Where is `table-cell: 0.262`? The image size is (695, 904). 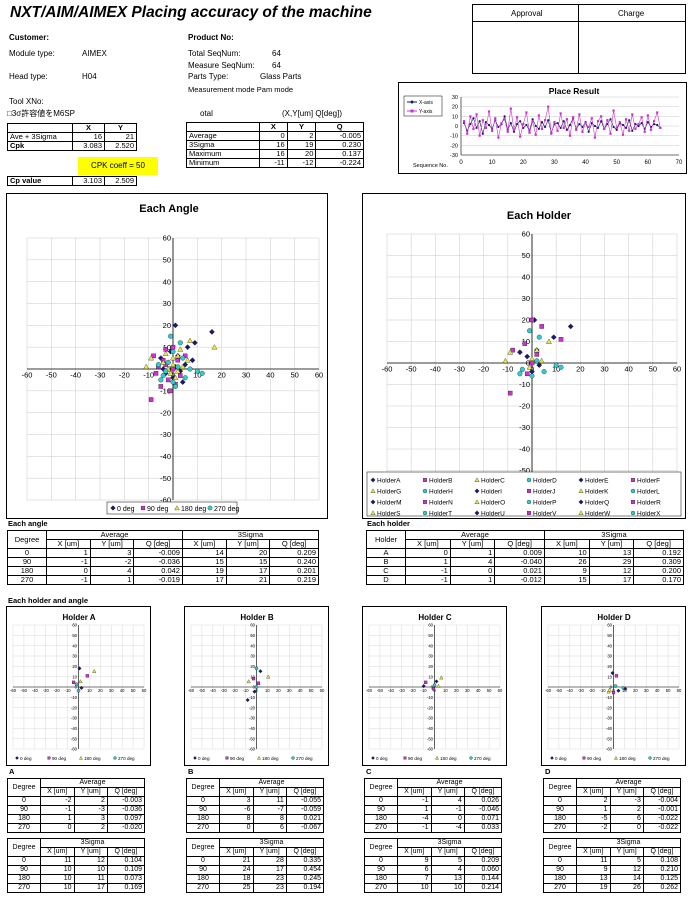 table-cell: 0.262 is located at coordinates (662, 888).